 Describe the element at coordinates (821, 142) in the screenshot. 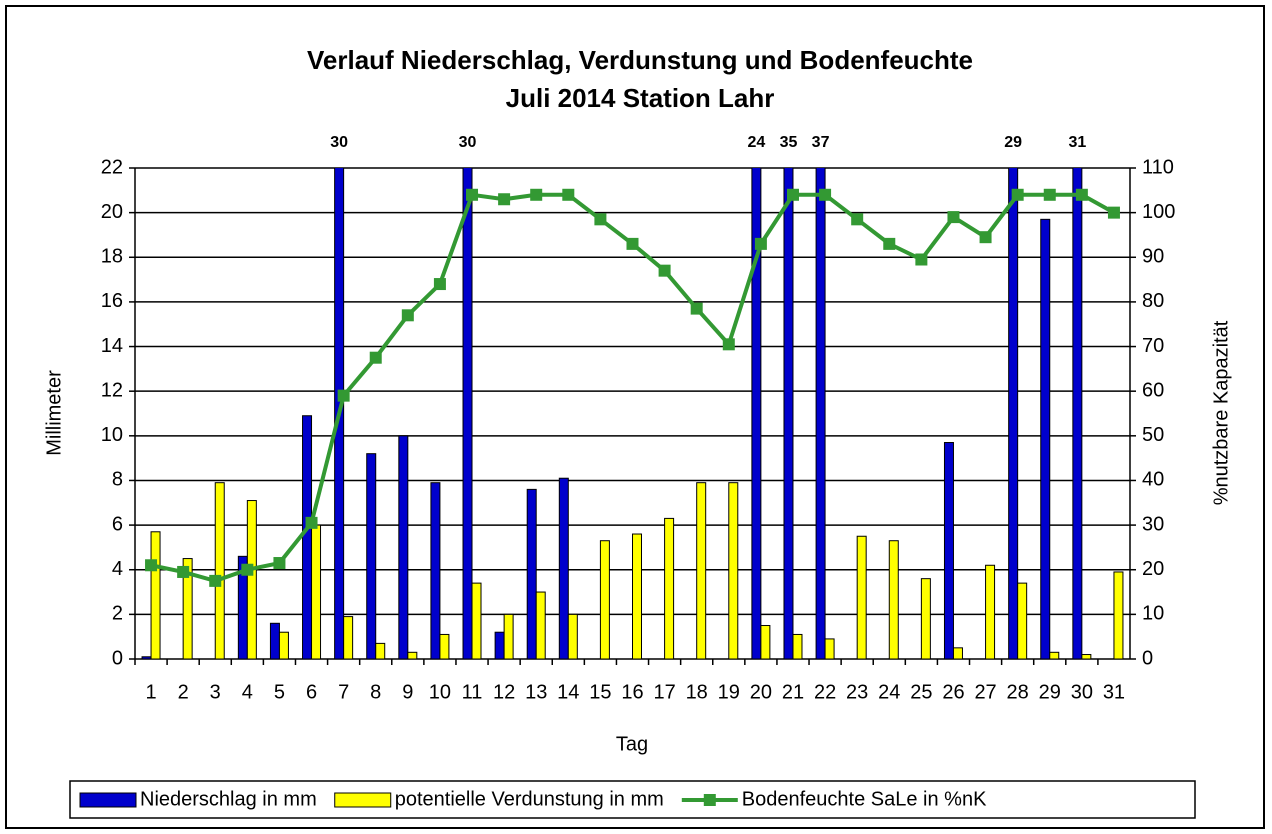

I see `data-label: 37` at that location.